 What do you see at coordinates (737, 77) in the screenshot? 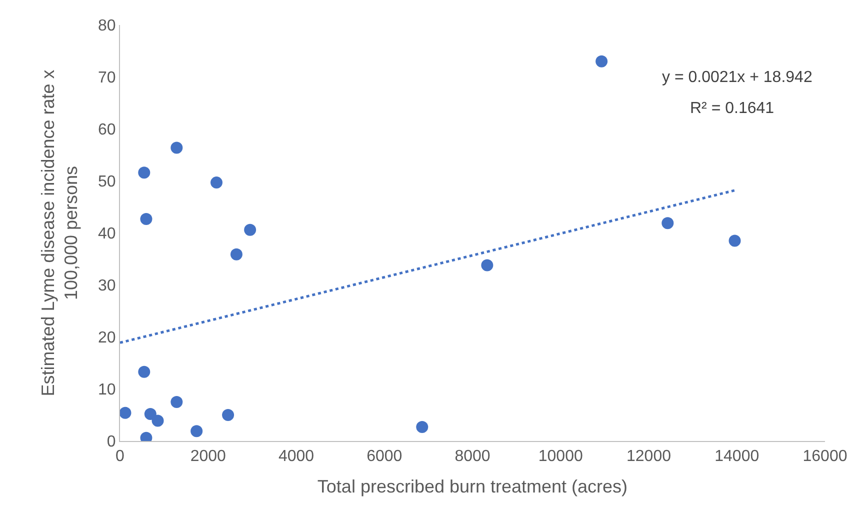
I see `annotation: y = 0.0021x + 18.942` at bounding box center [737, 77].